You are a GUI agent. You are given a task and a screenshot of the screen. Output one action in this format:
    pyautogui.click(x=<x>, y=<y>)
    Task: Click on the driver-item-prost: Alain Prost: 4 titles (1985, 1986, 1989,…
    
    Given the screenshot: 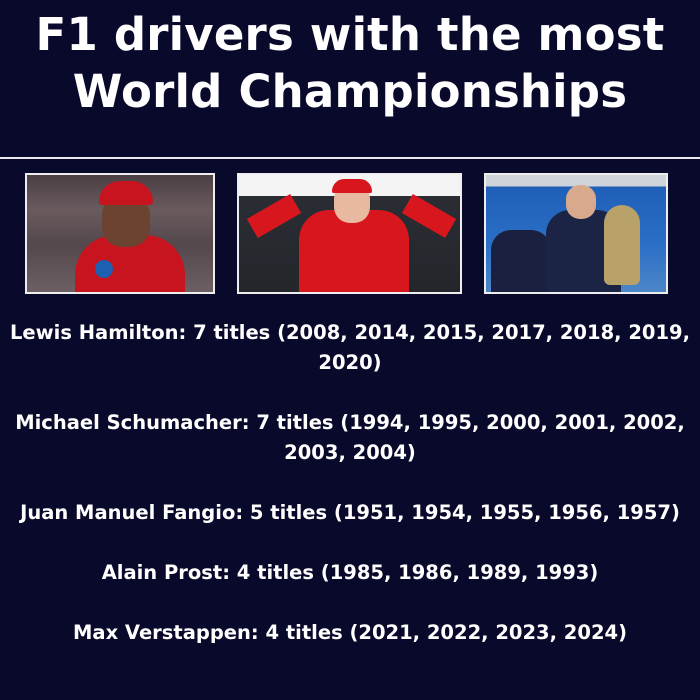 What is the action you would take?
    pyautogui.click(x=350, y=572)
    